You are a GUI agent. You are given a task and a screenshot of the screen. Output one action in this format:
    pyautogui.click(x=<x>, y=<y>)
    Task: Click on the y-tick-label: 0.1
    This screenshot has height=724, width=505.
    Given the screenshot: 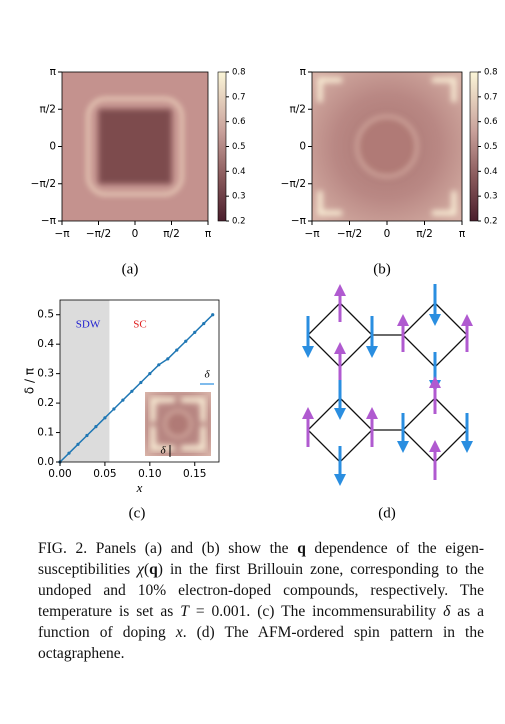 What is the action you would take?
    pyautogui.click(x=45, y=433)
    